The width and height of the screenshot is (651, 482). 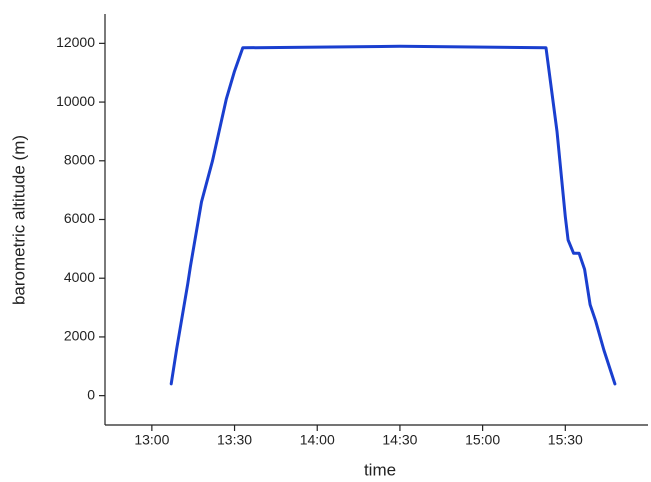 I want to click on x-tick-label: 14:30, so click(x=399, y=440).